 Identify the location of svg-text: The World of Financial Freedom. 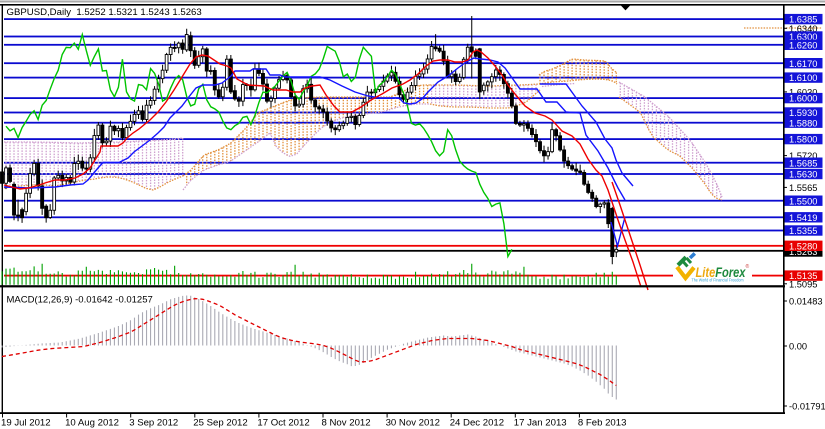
(718, 279).